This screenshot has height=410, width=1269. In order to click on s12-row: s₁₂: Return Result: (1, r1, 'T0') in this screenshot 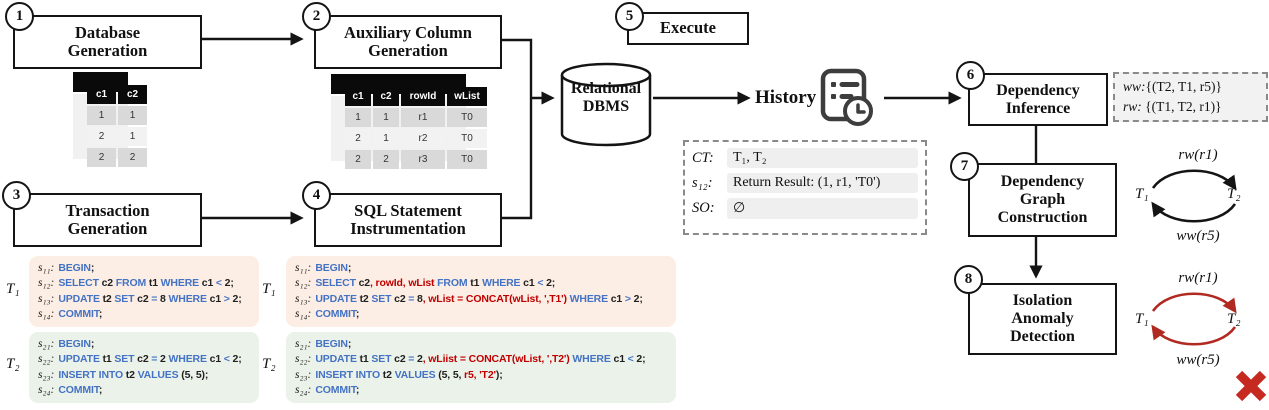, I will do `click(805, 183)`.